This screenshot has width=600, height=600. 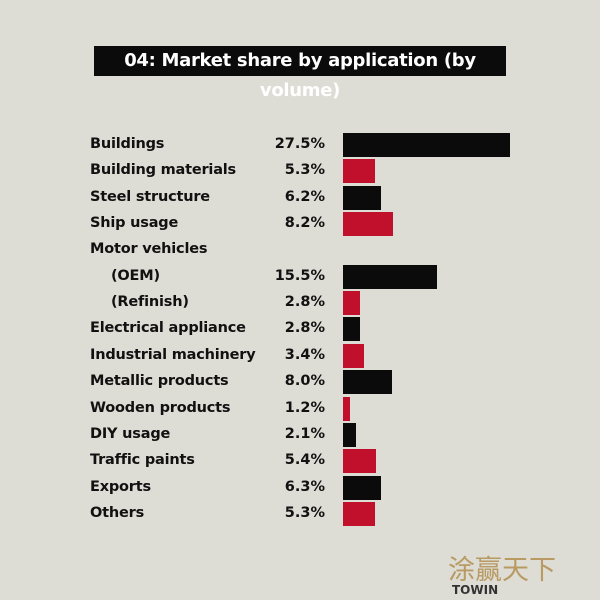 I want to click on value-label: 5.4%, so click(x=304, y=460).